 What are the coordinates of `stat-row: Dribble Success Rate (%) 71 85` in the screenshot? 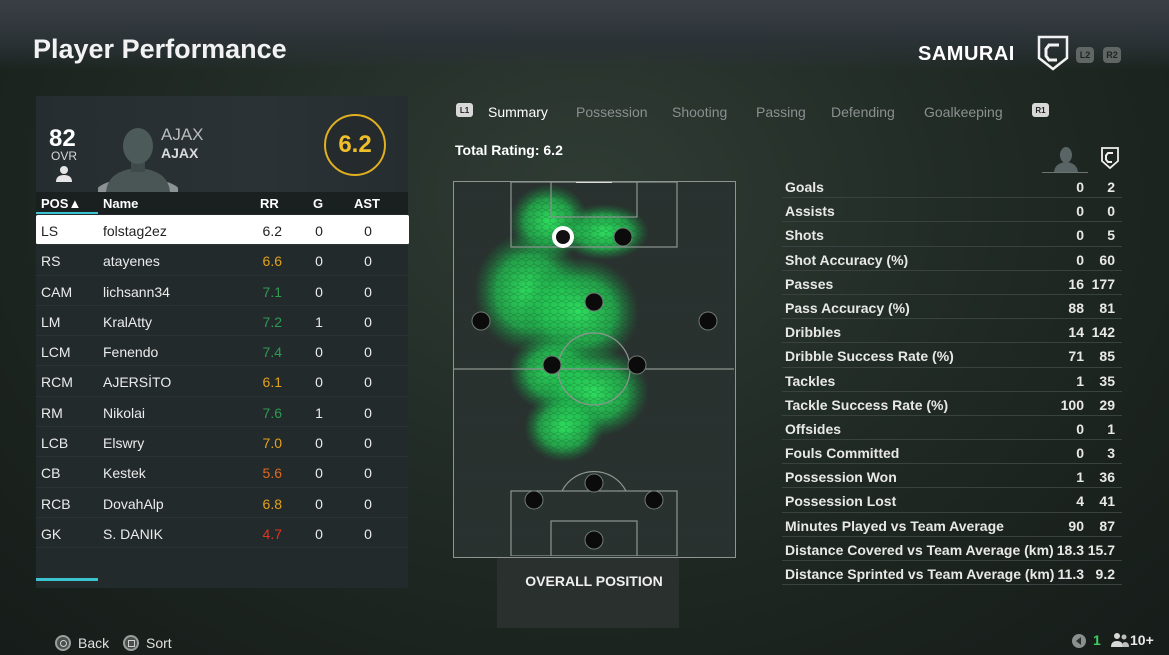 It's located at (952, 355).